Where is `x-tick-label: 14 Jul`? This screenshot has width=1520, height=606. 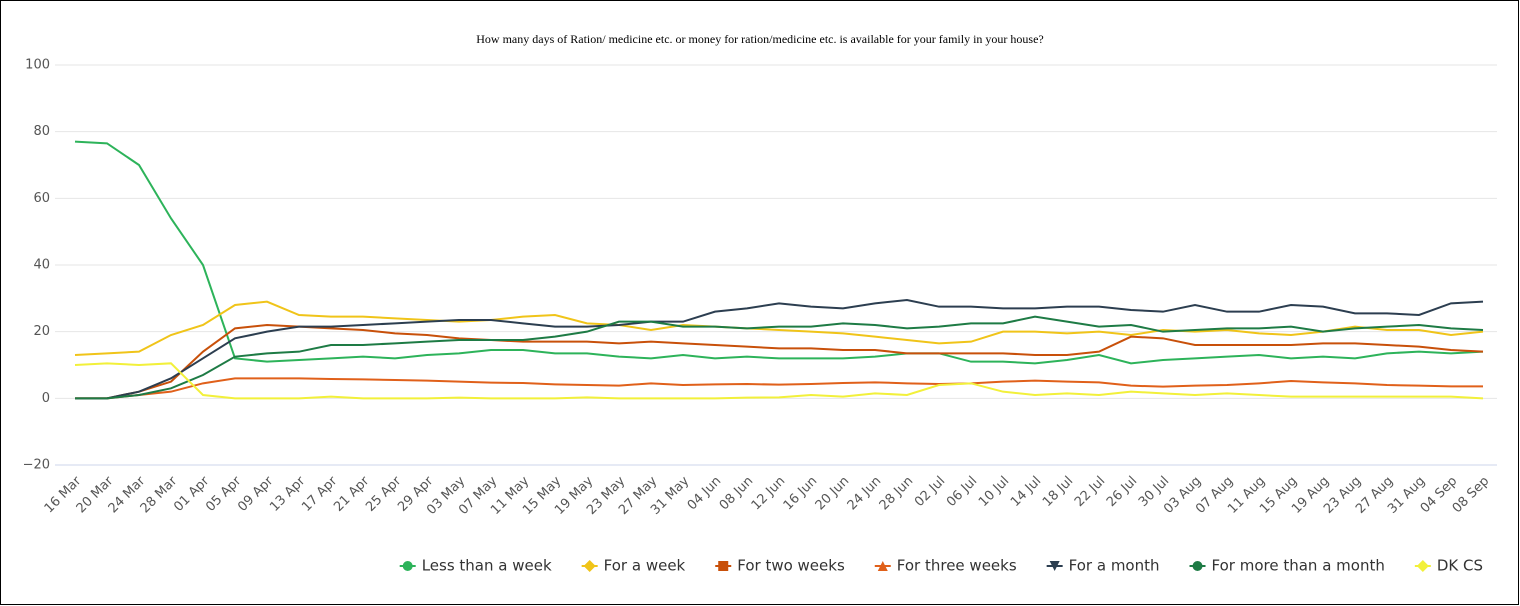 x-tick-label: 14 Jul is located at coordinates (1026, 492).